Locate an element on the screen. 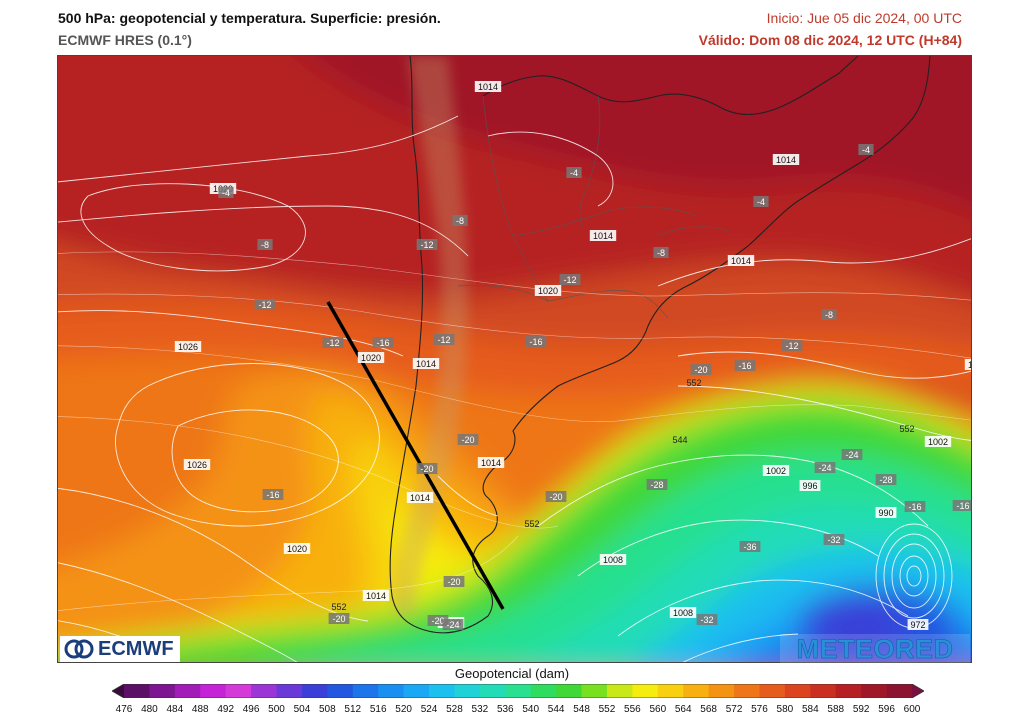 The width and height of the screenshot is (1024, 720). colorbar-max-arrow is located at coordinates (918, 691).